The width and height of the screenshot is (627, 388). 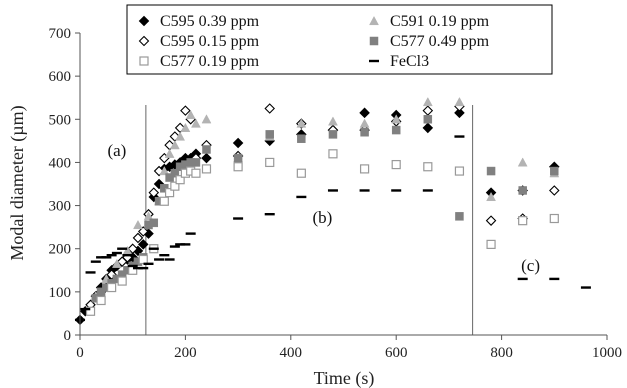 What do you see at coordinates (210, 61) in the screenshot?
I see `legend-label: C577 0.19 ppm` at bounding box center [210, 61].